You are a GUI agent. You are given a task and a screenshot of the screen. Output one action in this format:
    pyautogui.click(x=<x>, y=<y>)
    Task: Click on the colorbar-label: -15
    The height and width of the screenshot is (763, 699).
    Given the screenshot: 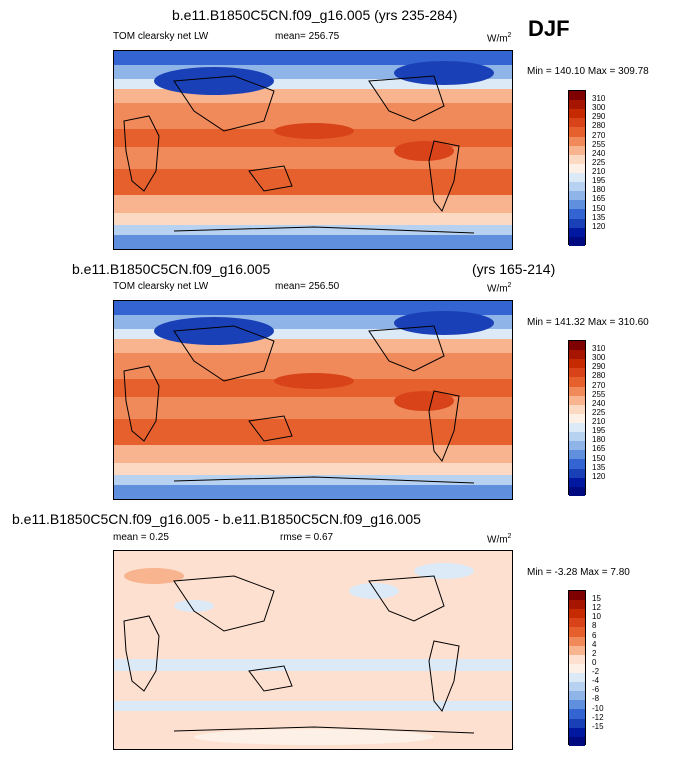 What is the action you would take?
    pyautogui.click(x=598, y=726)
    